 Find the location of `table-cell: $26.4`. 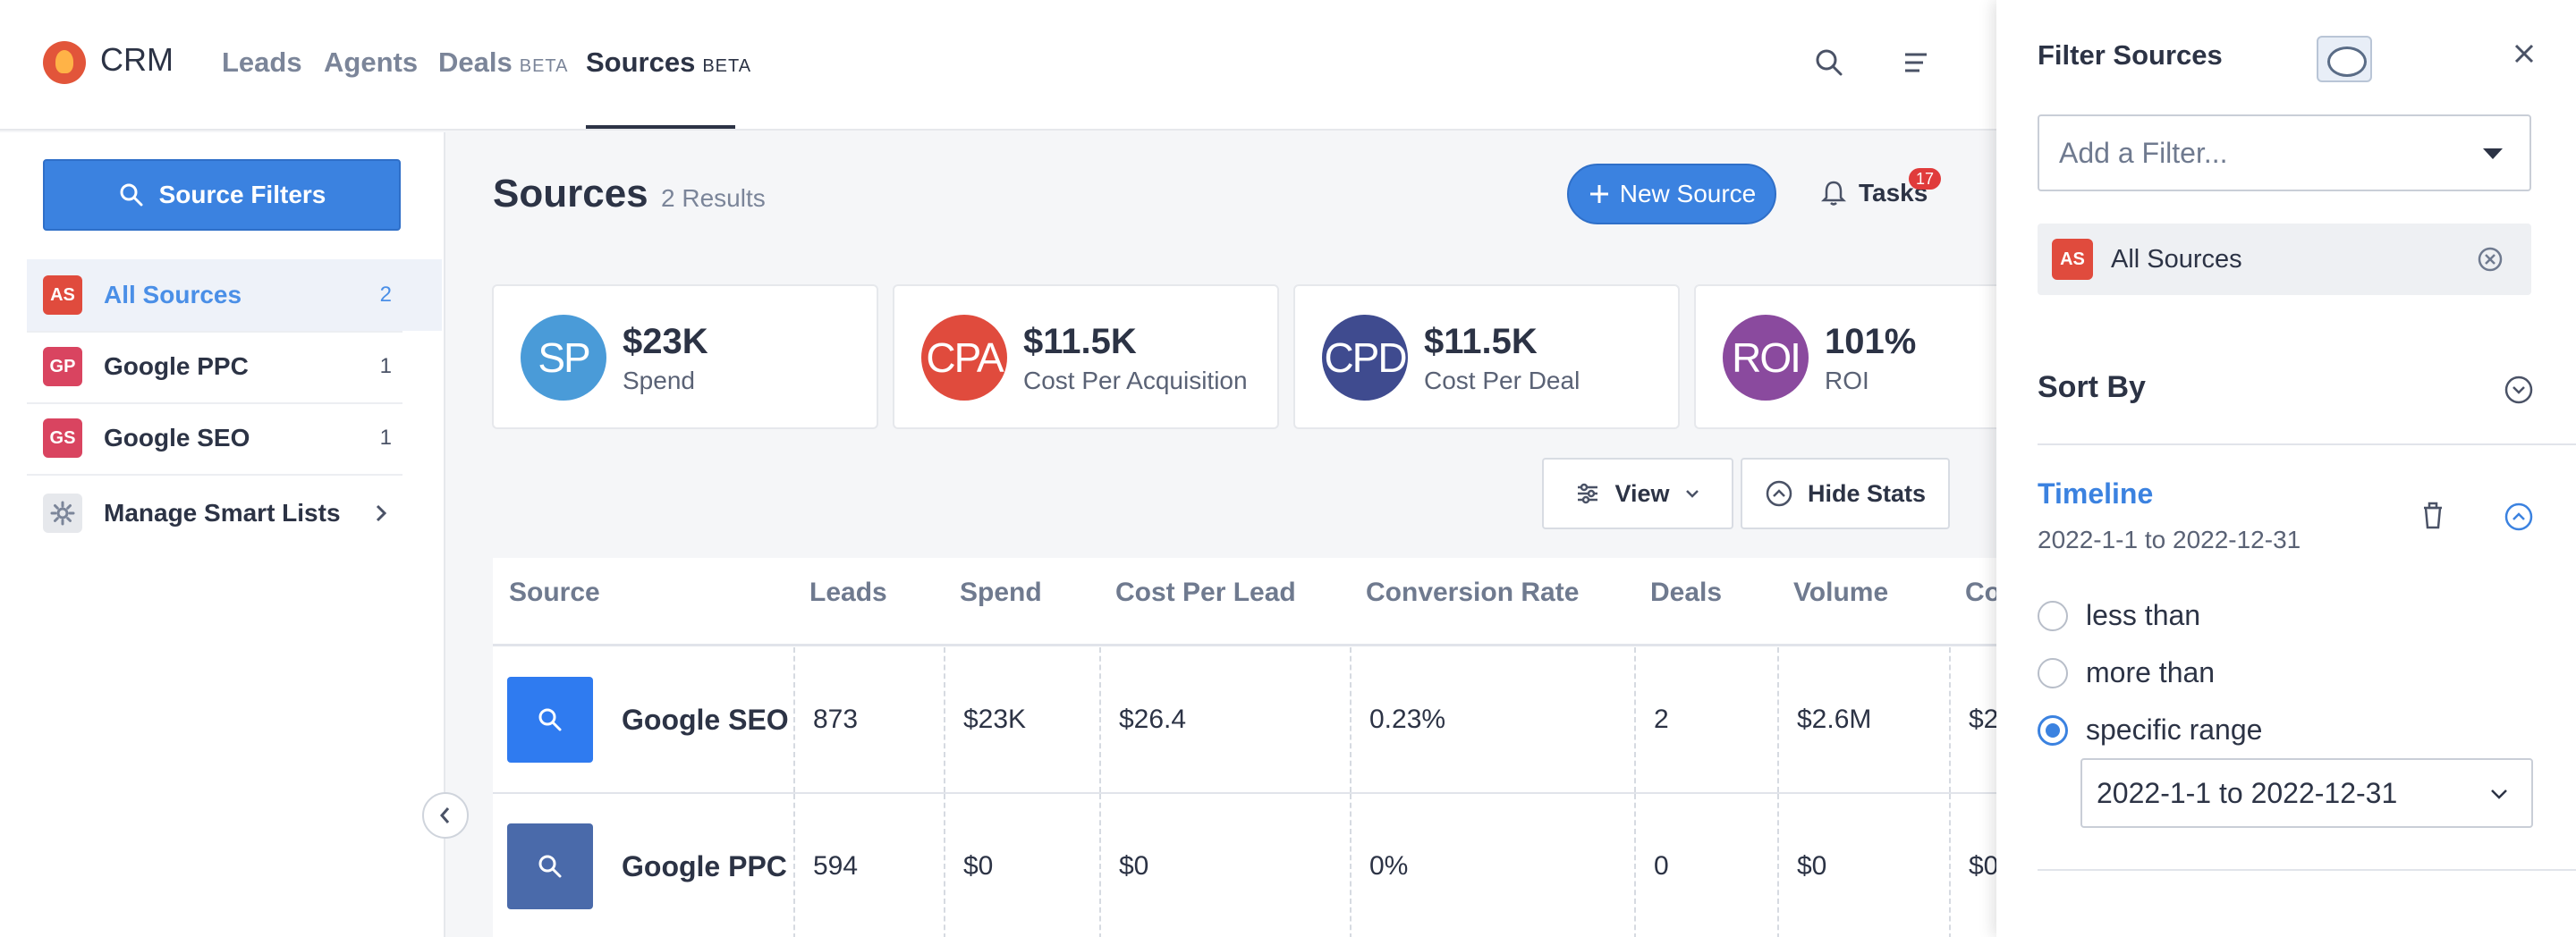

table-cell: $26.4 is located at coordinates (1224, 719).